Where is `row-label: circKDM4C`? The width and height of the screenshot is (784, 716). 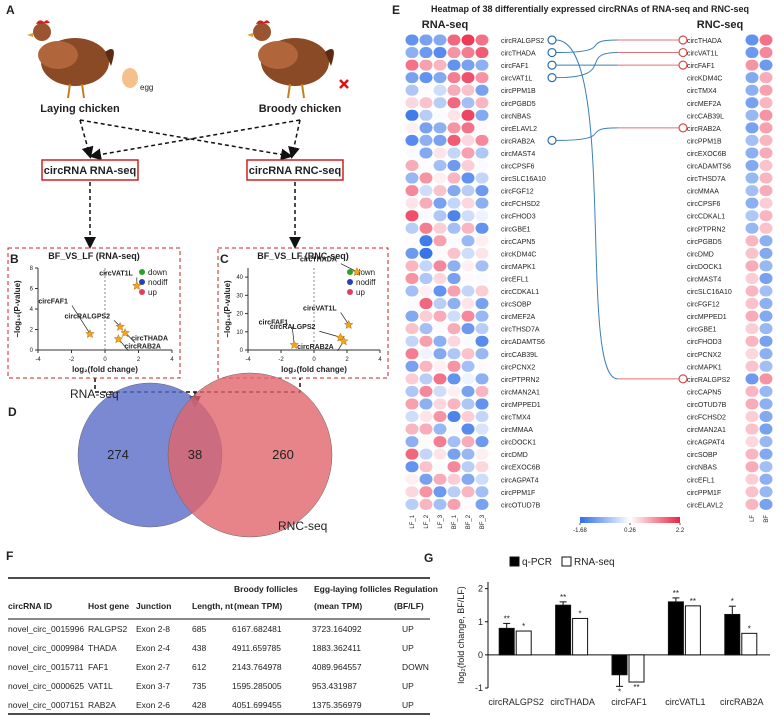
row-label: circKDM4C is located at coordinates (704, 79).